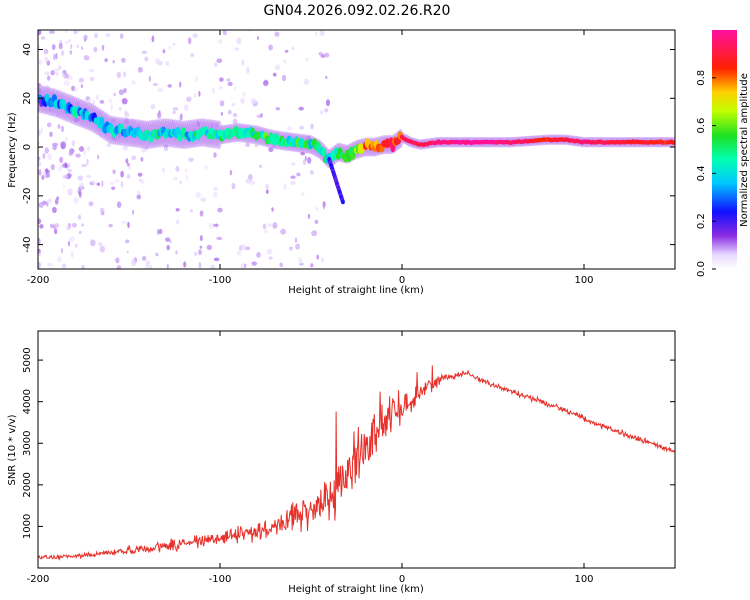 This screenshot has height=600, width=750. What do you see at coordinates (357, 11) in the screenshot?
I see `figure-title: GN04.2026.092.02.26.R20` at bounding box center [357, 11].